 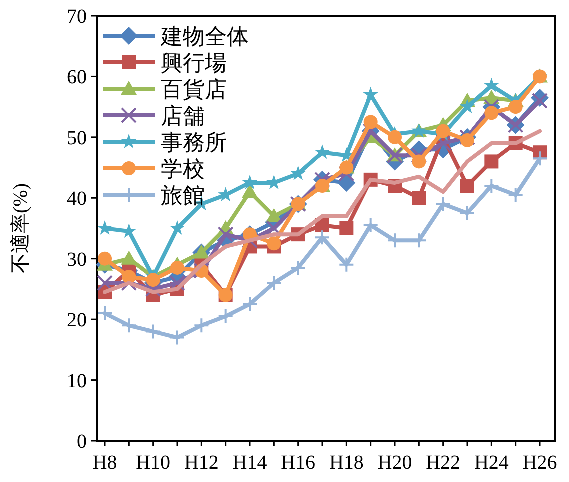 What do you see at coordinates (201, 463) in the screenshot?
I see `x-tick-label: H12` at bounding box center [201, 463].